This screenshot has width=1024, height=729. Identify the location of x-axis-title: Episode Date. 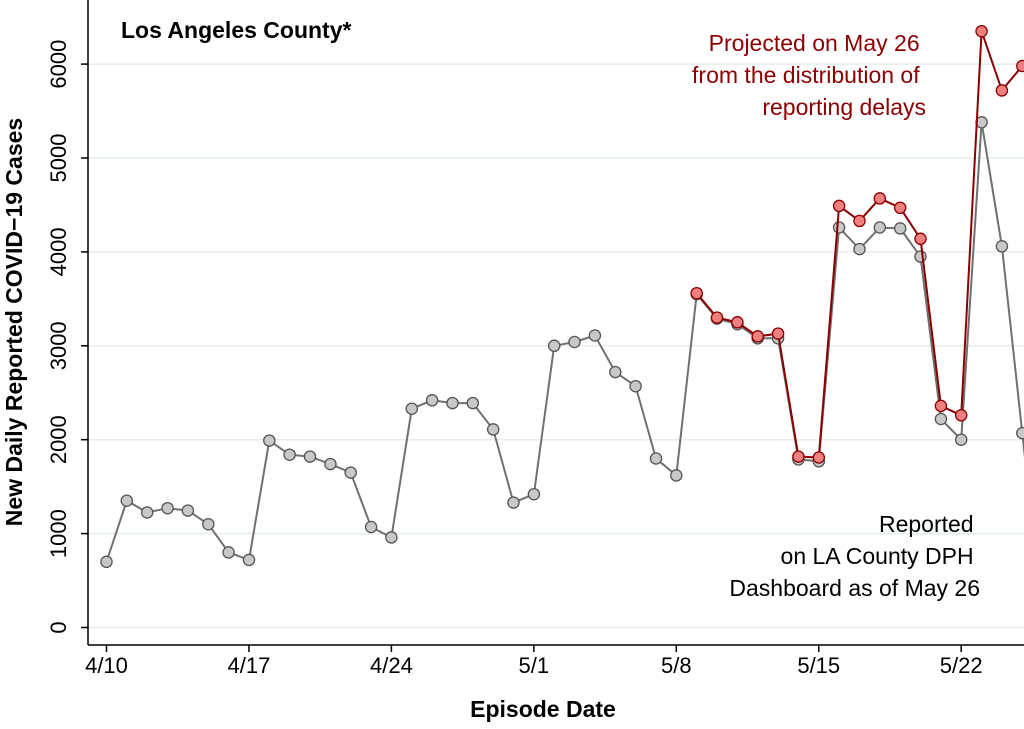
(543, 709).